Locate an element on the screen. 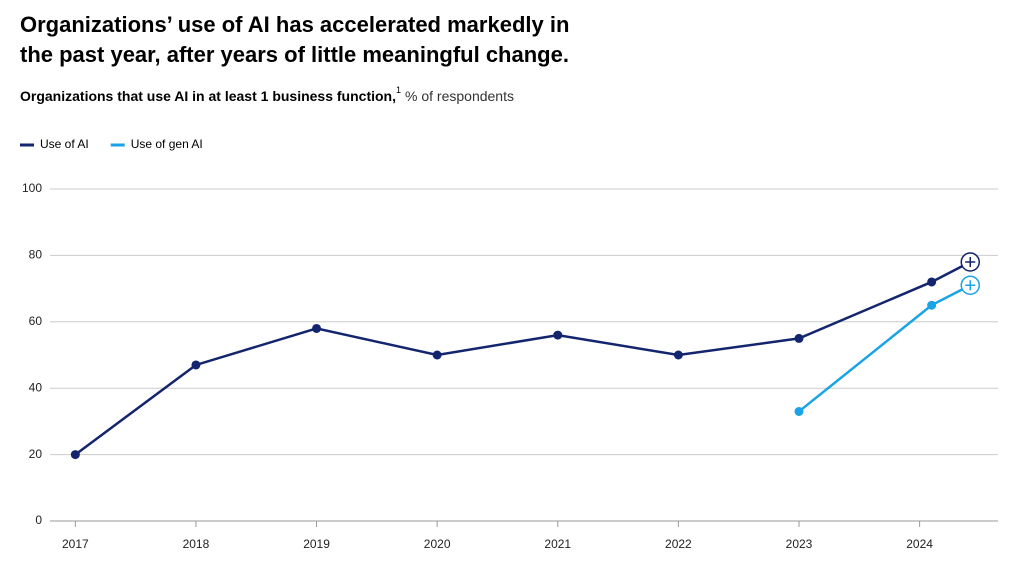 The width and height of the screenshot is (1022, 569). y-tick-label: 0 is located at coordinates (38, 520).